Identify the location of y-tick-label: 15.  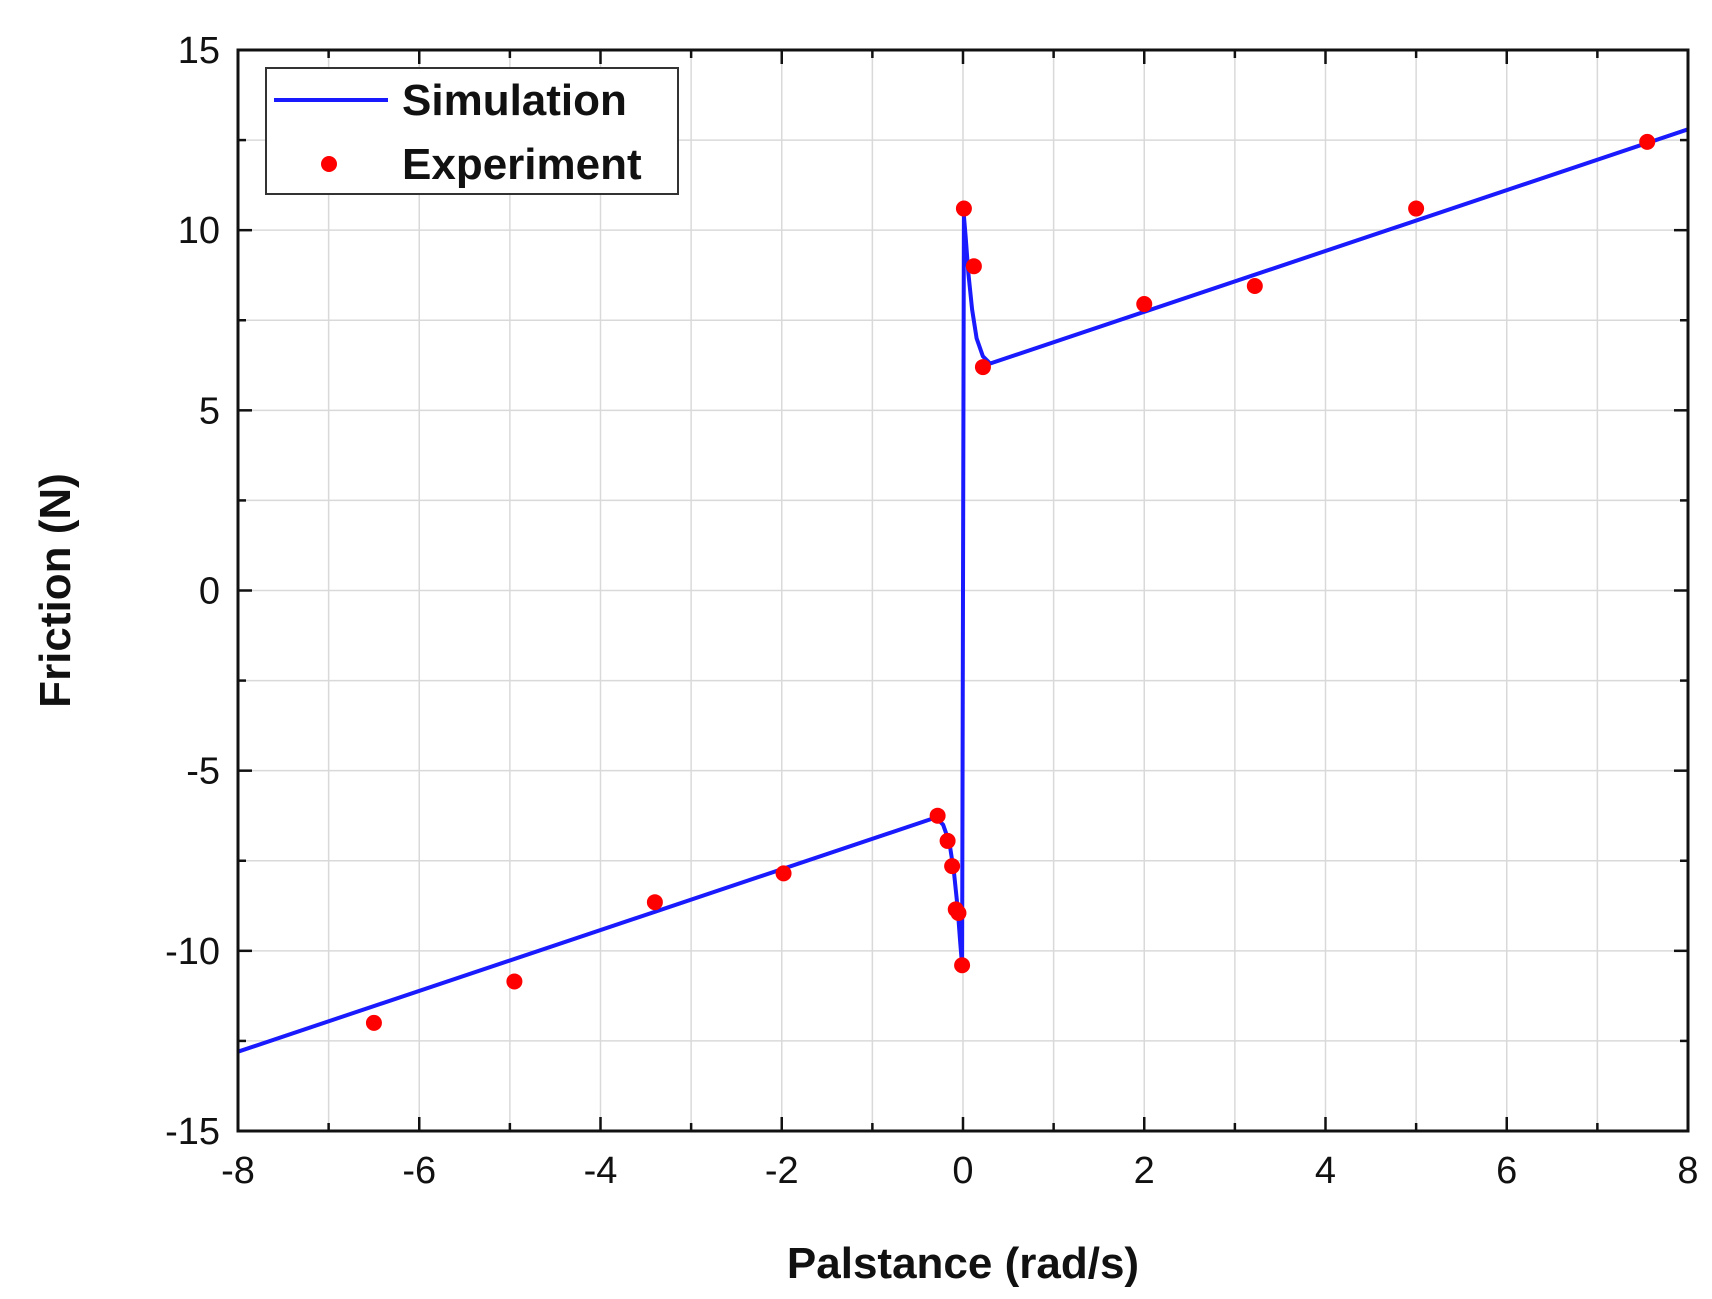
(199, 51).